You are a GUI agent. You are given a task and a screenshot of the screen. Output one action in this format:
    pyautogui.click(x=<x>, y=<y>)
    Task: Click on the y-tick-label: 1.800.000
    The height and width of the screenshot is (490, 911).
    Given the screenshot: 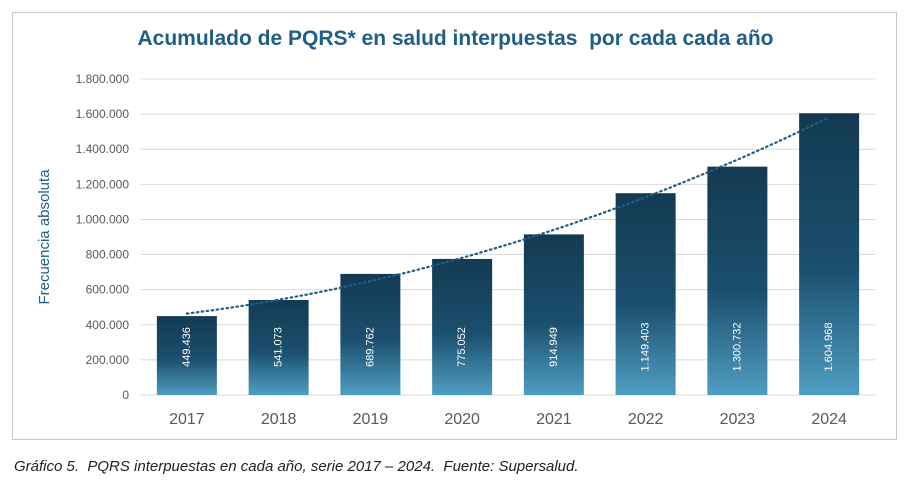 What is the action you would take?
    pyautogui.click(x=103, y=79)
    